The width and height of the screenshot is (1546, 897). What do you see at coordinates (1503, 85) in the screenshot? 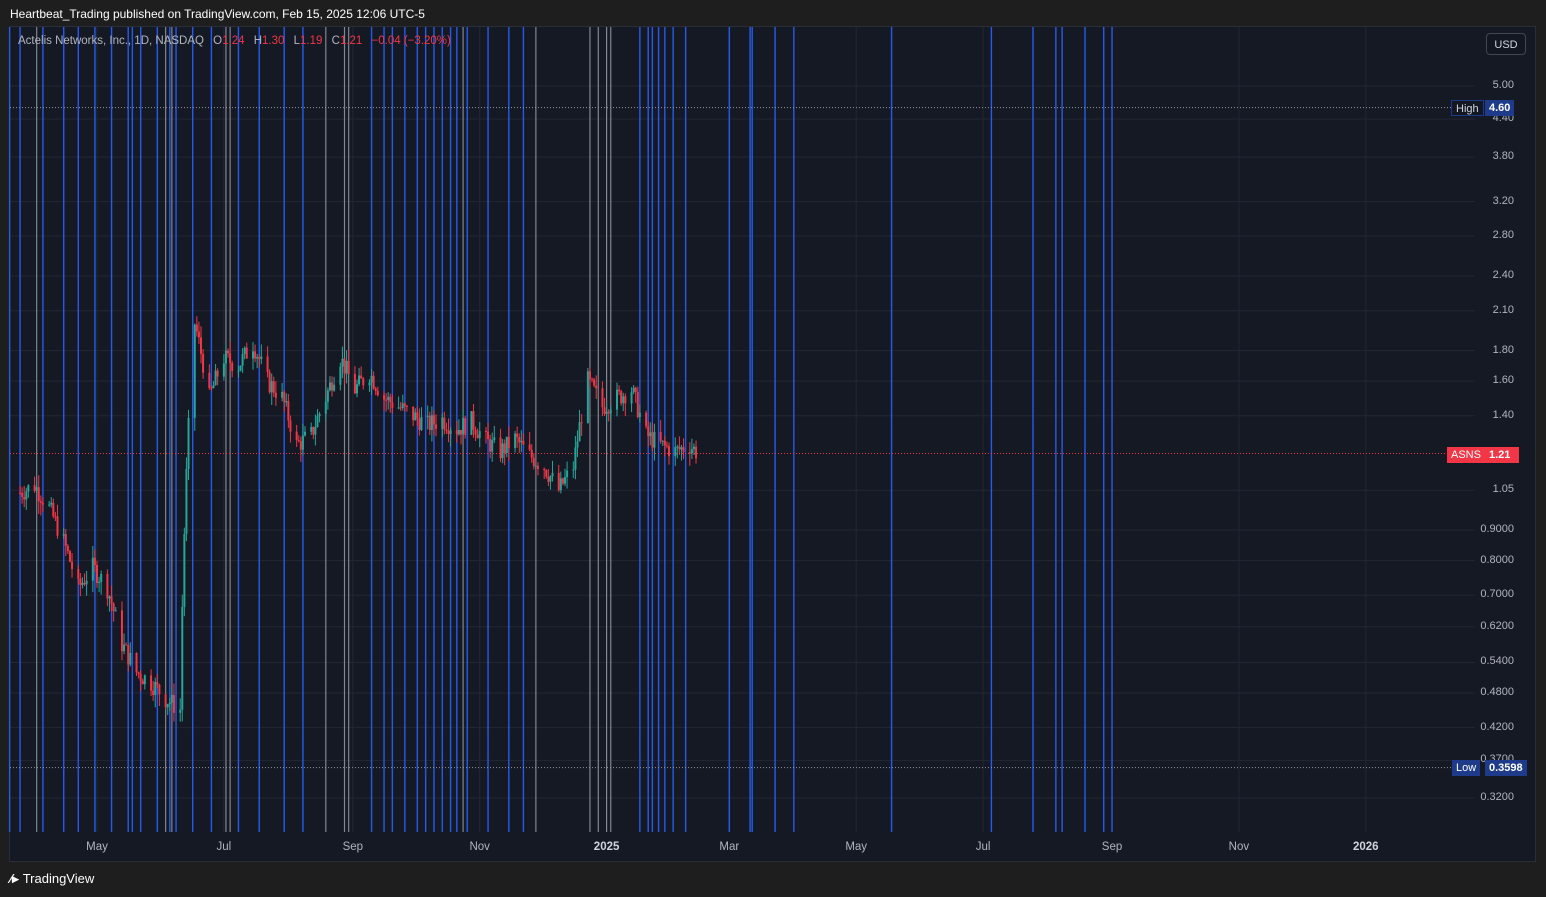
I see `price-axis-label: 5.00` at bounding box center [1503, 85].